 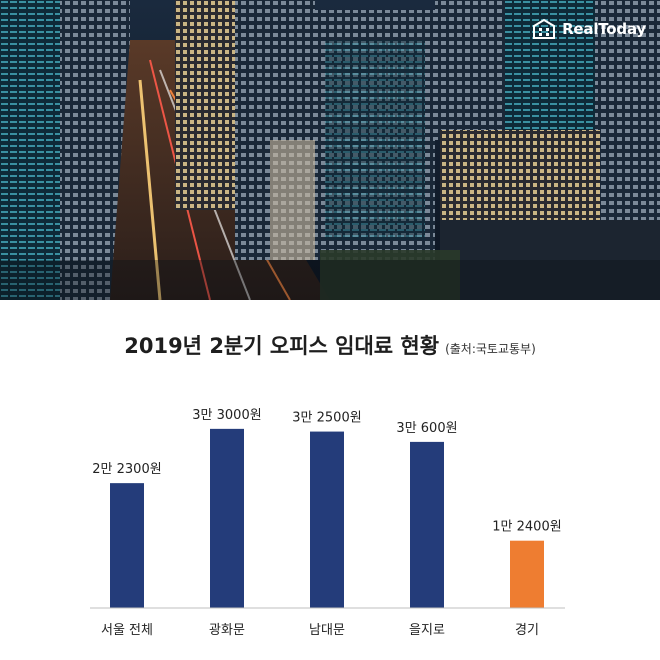 I want to click on brand-logo: RealToday, so click(x=589, y=29).